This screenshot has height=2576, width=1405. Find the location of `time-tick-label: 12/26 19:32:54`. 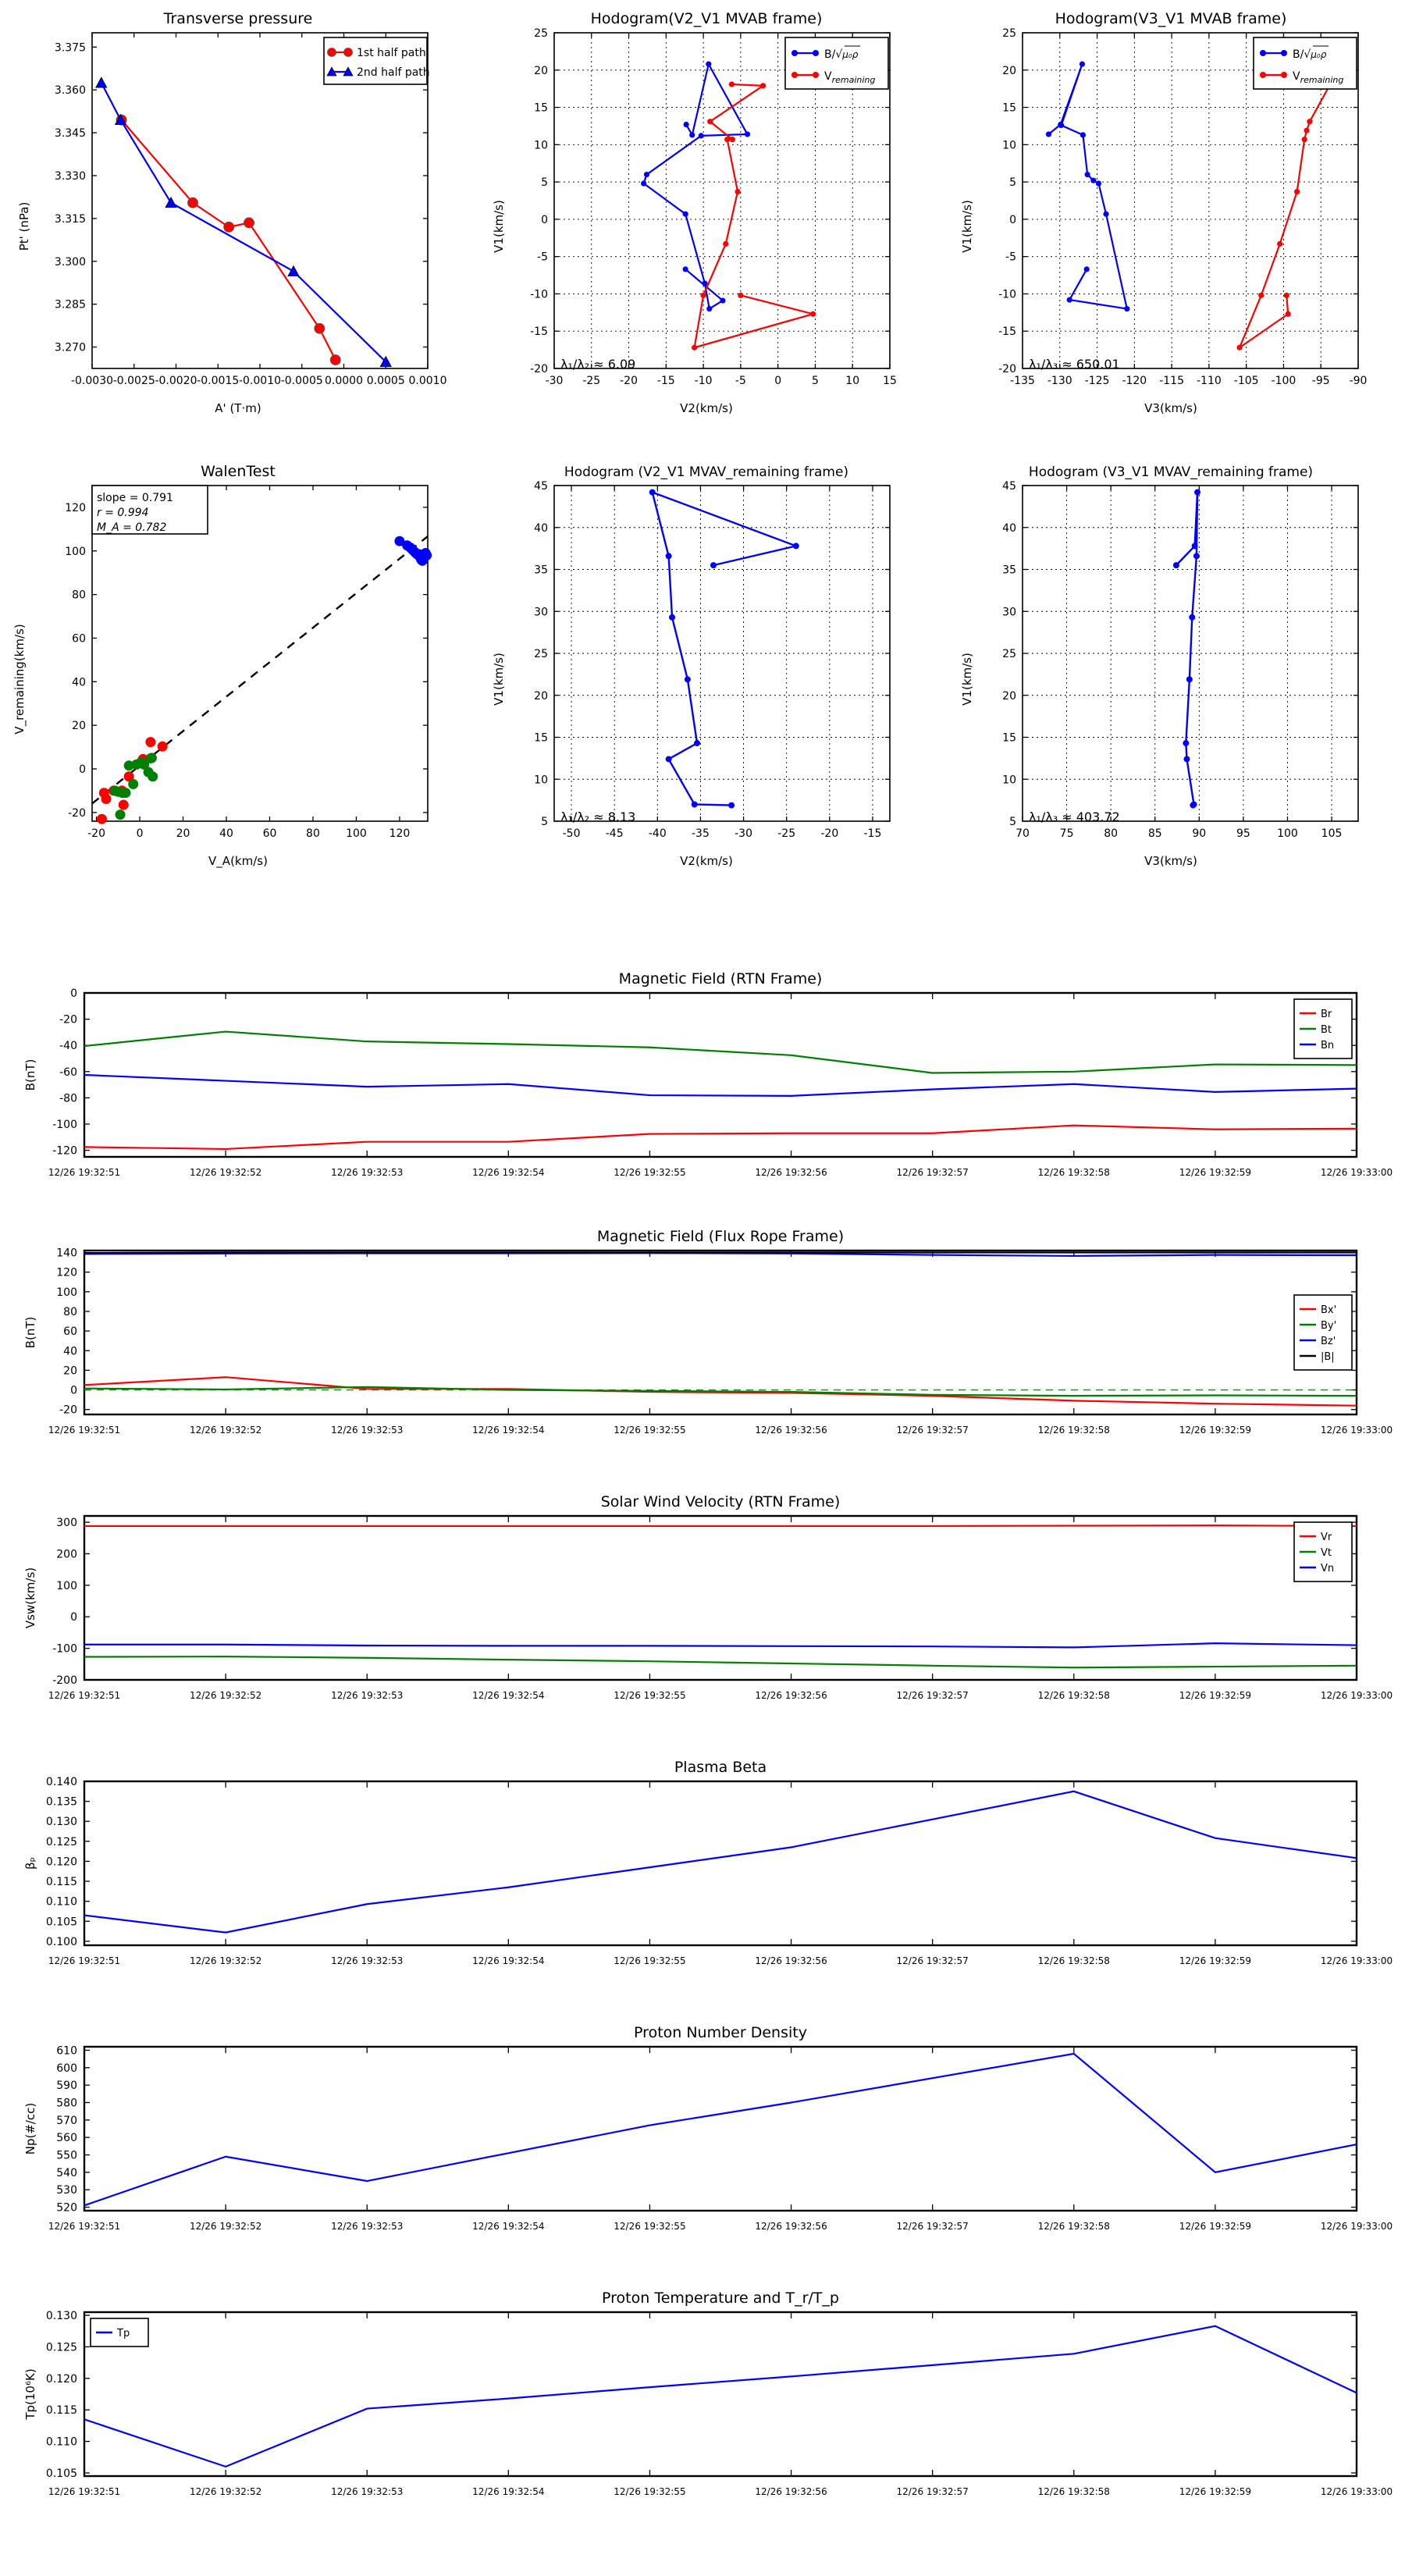

time-tick-label: 12/26 19:32:54 is located at coordinates (508, 2226).